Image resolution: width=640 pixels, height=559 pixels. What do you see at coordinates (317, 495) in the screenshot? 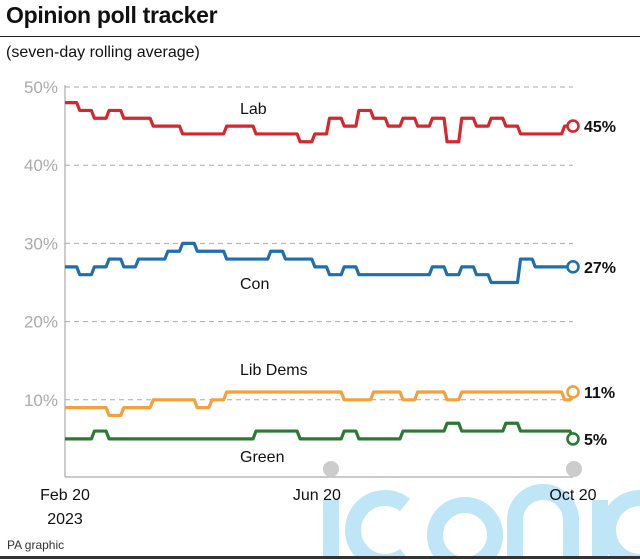
I see `x-tick-label: Jun 20` at bounding box center [317, 495].